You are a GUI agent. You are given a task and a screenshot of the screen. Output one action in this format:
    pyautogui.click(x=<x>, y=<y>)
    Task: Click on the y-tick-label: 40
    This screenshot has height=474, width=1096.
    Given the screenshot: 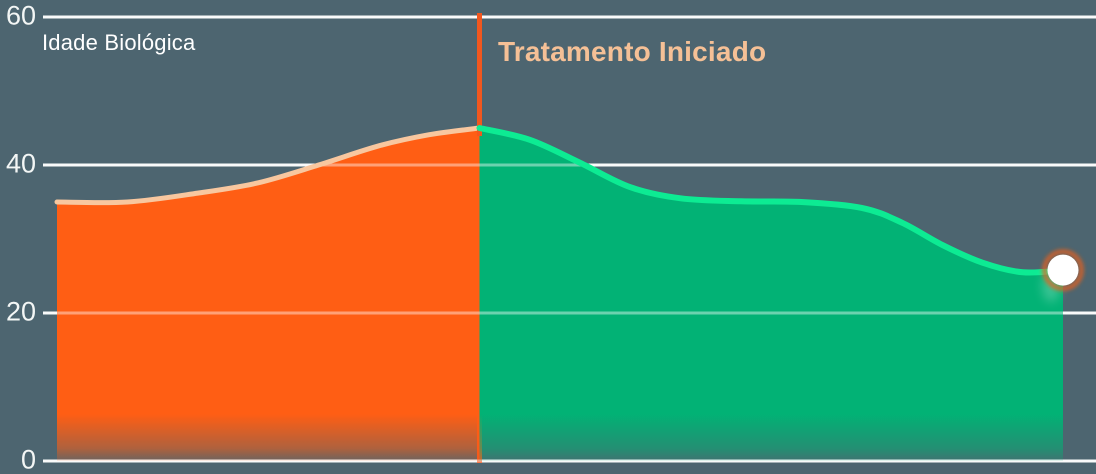 What is the action you would take?
    pyautogui.click(x=20, y=163)
    